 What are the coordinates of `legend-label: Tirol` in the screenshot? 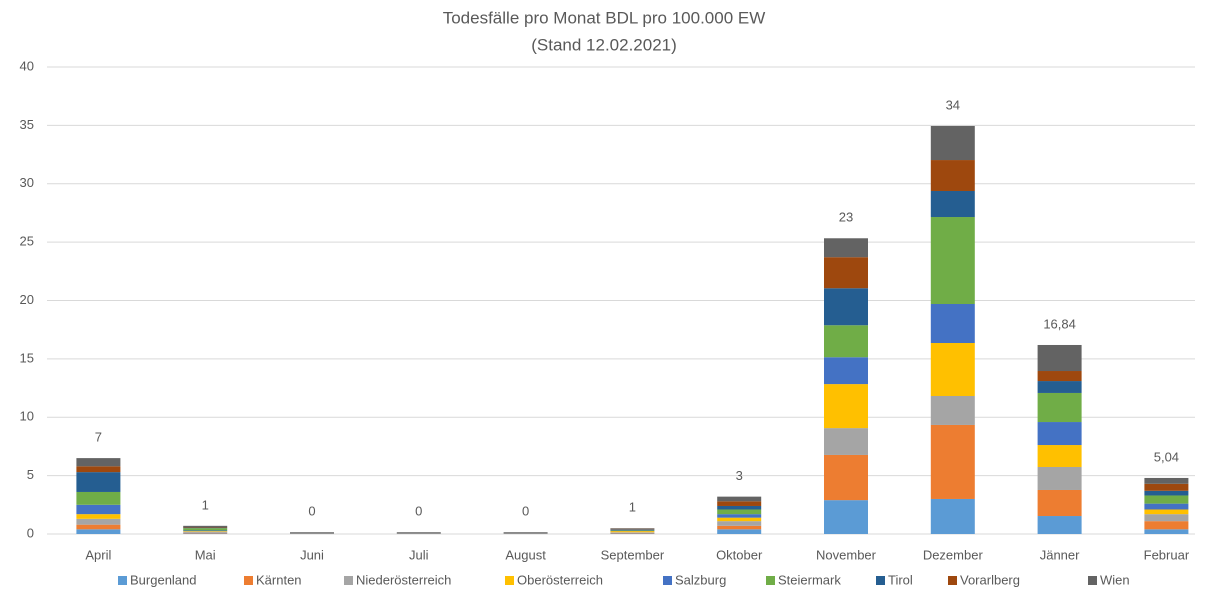 It's located at (900, 579).